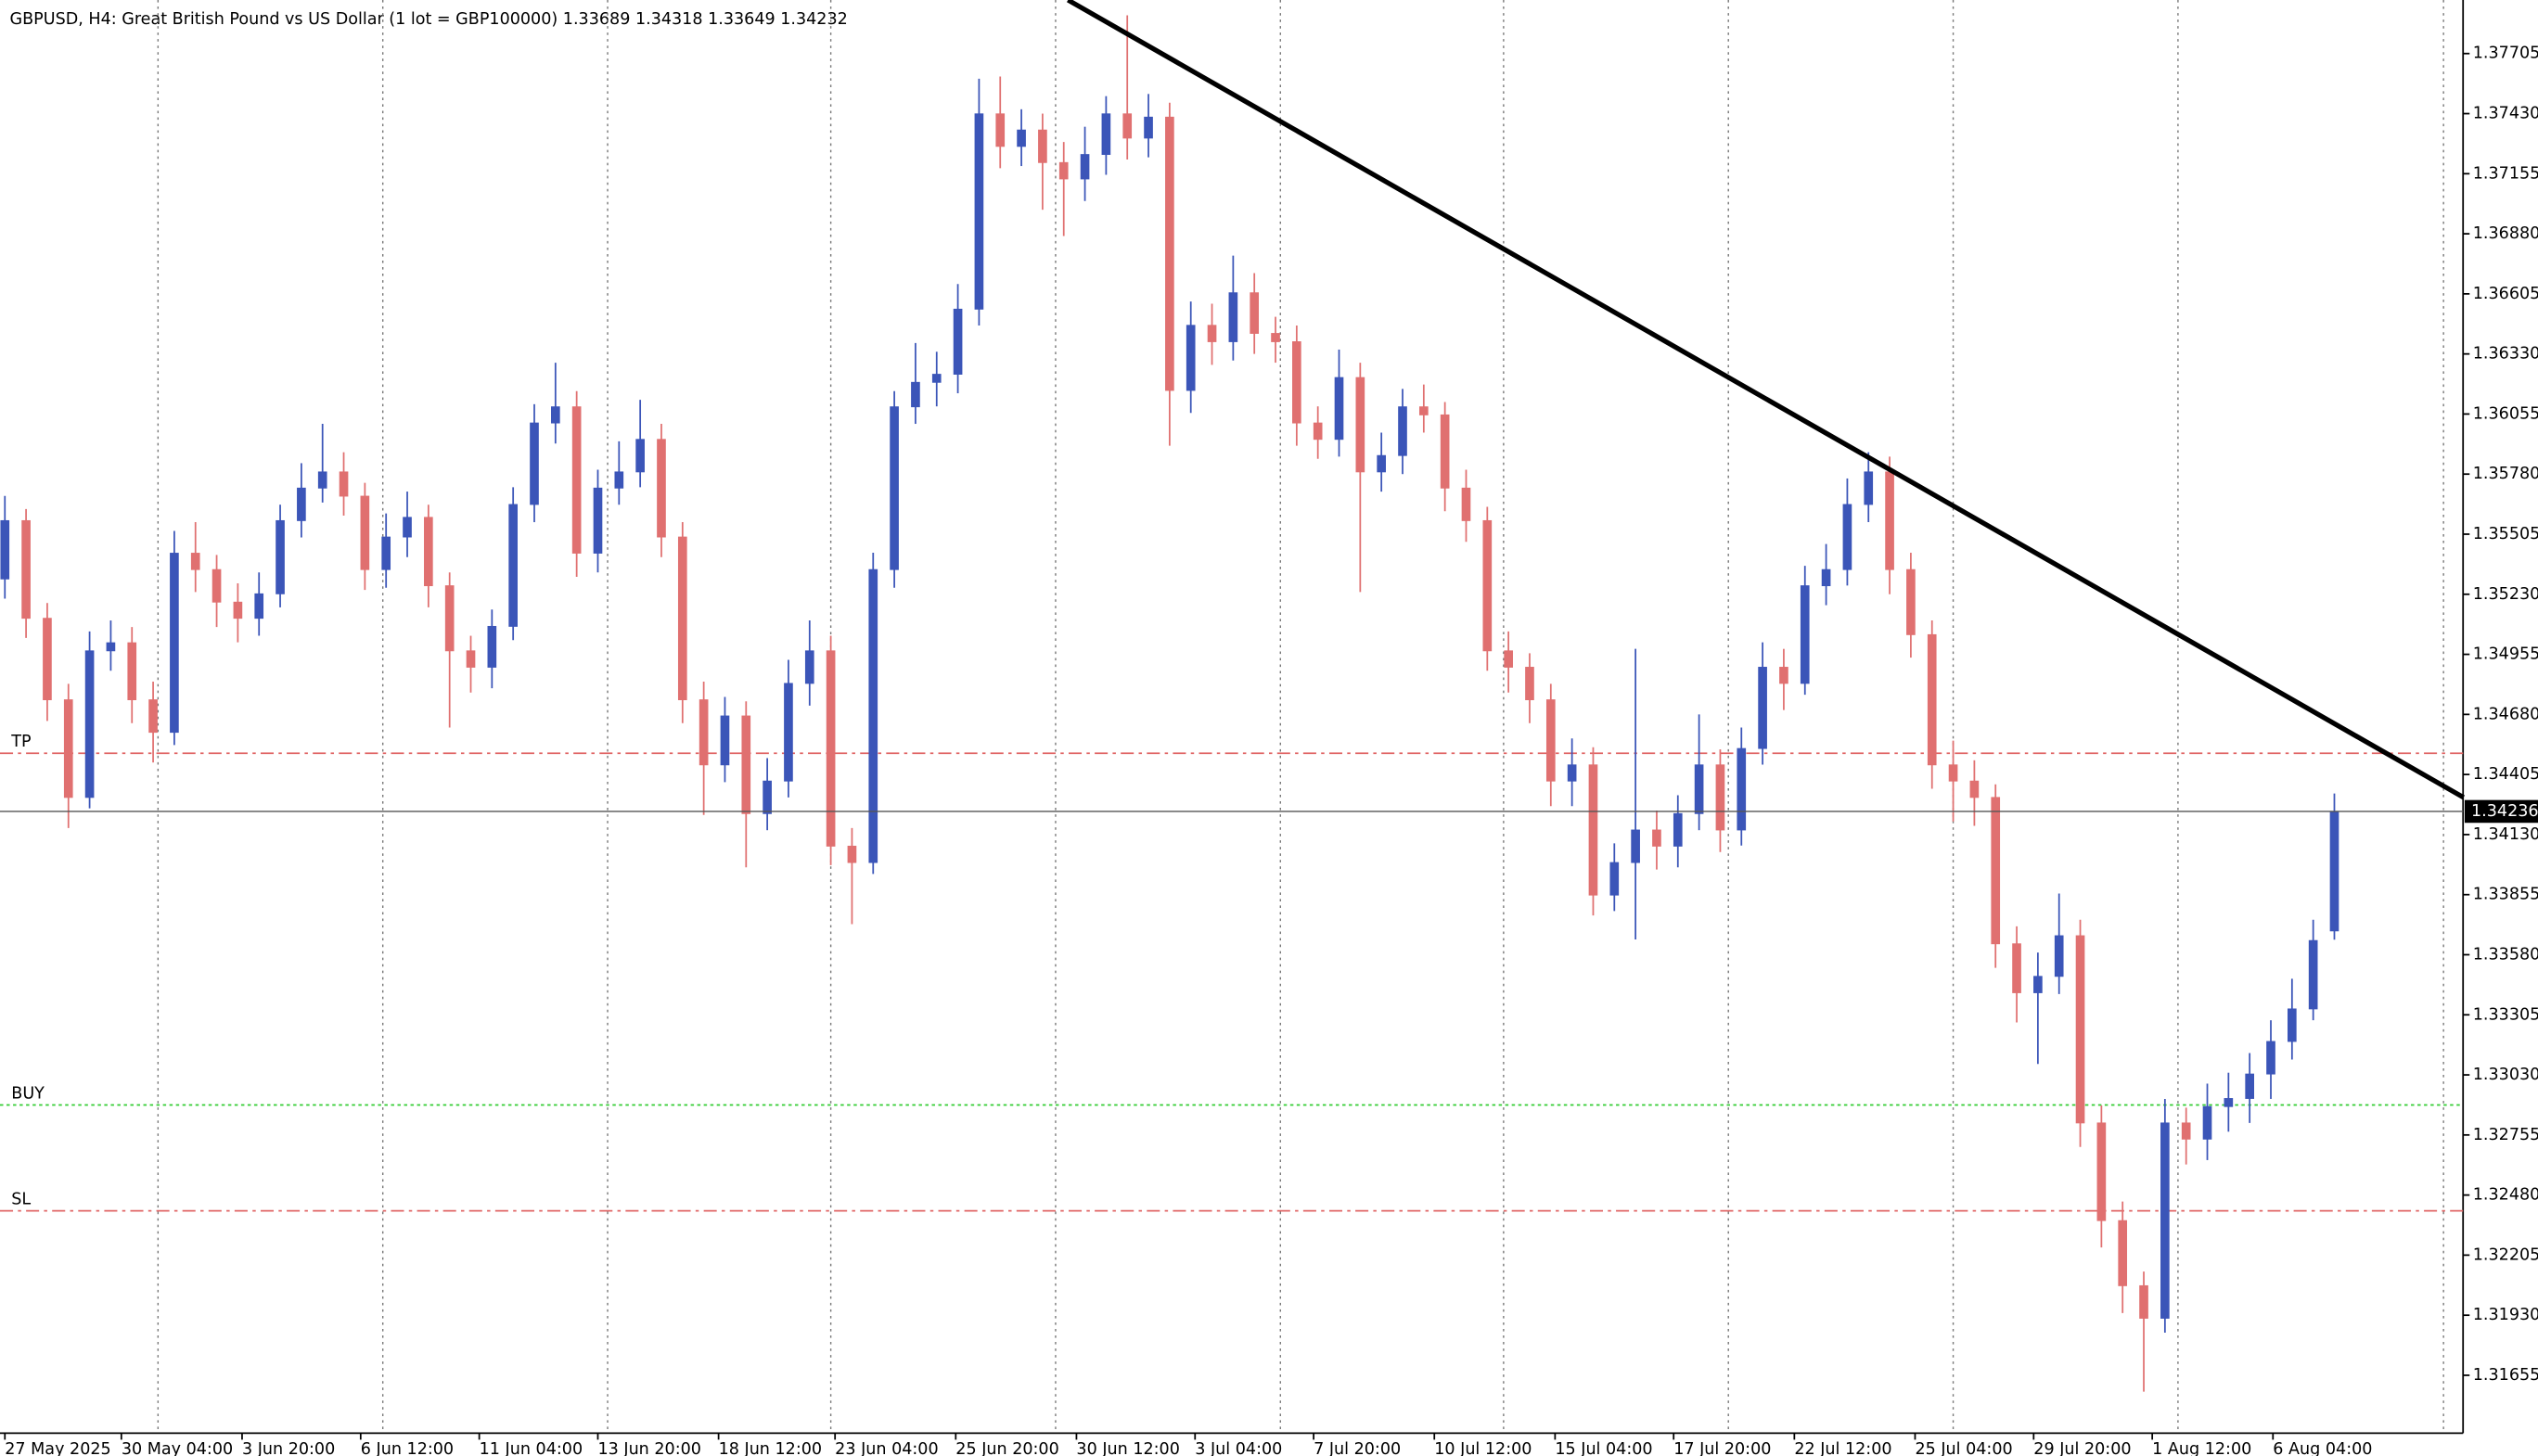 Image resolution: width=2538 pixels, height=1456 pixels. What do you see at coordinates (1604, 1448) in the screenshot?
I see `x-tick-label: 15 Jul 04:00` at bounding box center [1604, 1448].